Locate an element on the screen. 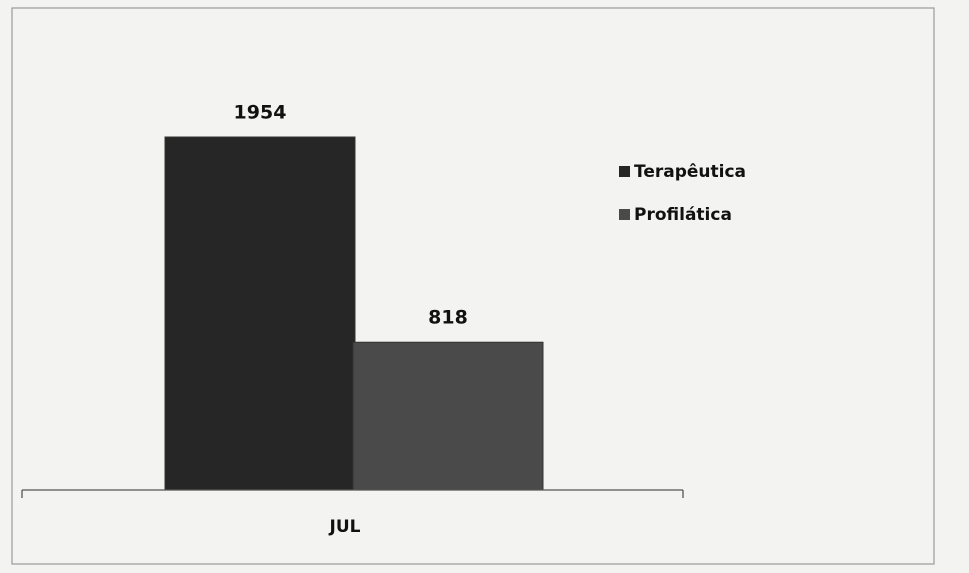 The image size is (969, 573). data-label: 1954 is located at coordinates (260, 113).